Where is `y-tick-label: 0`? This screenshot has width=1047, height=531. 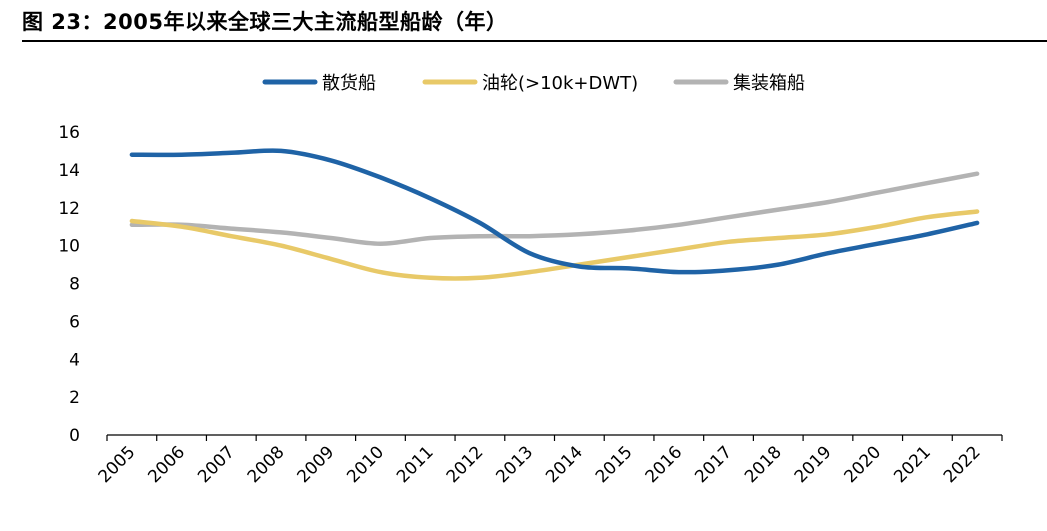 y-tick-label: 0 is located at coordinates (74, 436).